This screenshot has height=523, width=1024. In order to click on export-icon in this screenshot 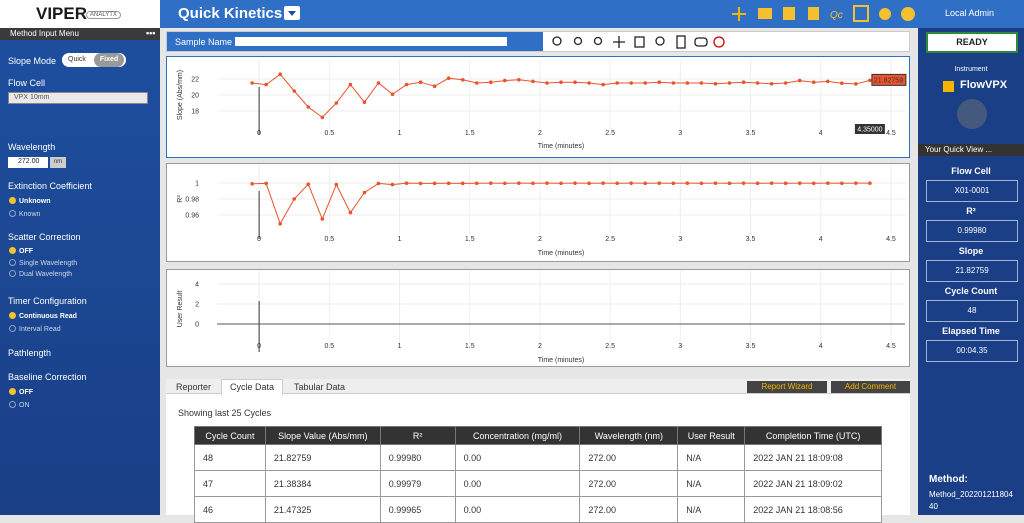, I will do `click(813, 13)`.